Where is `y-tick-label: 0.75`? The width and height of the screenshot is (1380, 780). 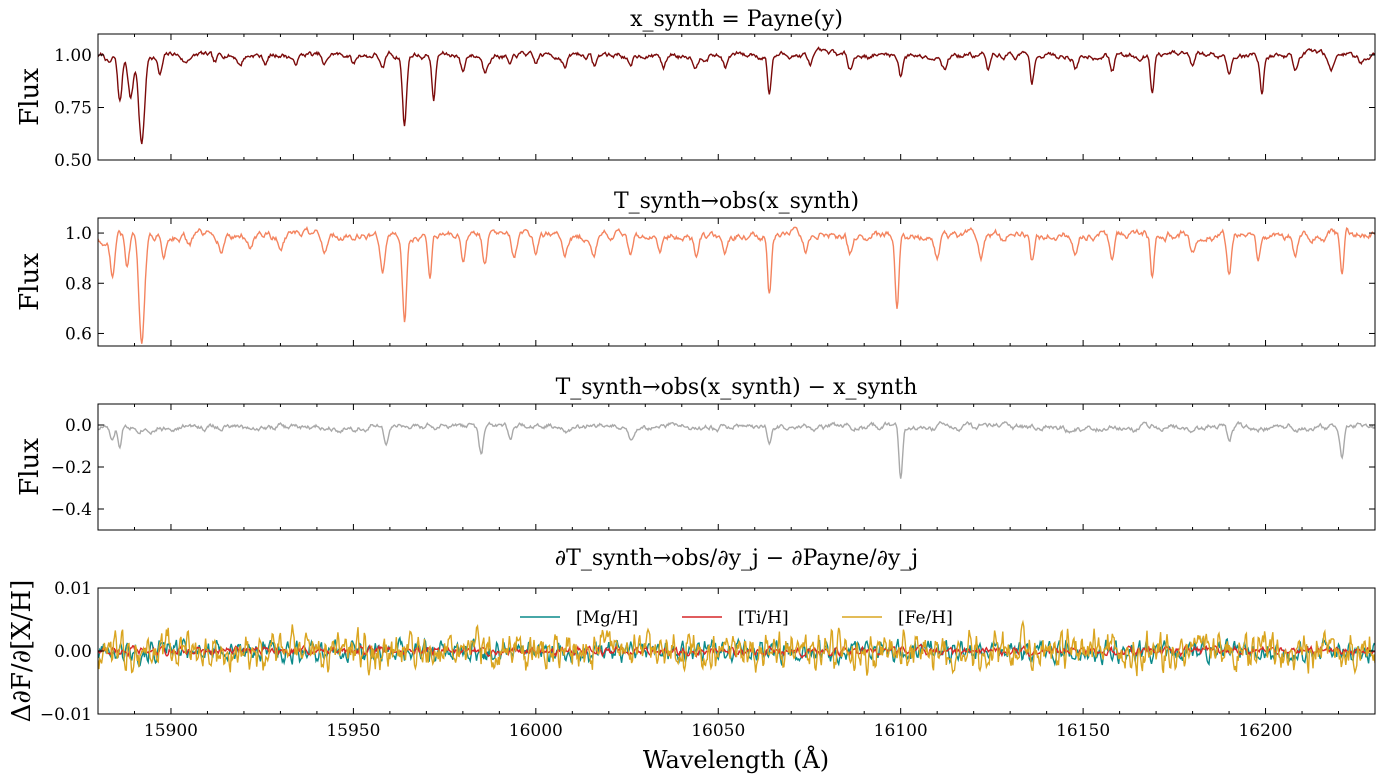
y-tick-label: 0.75 is located at coordinates (73, 109).